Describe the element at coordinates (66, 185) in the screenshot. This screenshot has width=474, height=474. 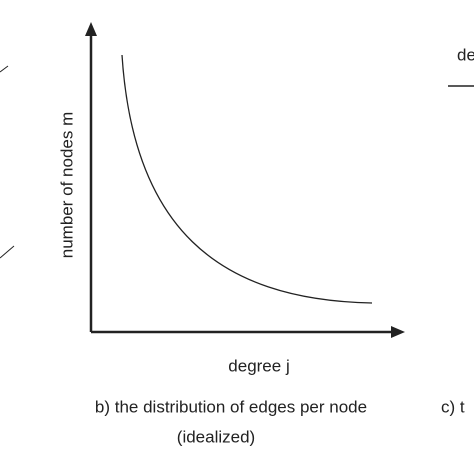
I see `y-axis-label: number of nodes m` at that location.